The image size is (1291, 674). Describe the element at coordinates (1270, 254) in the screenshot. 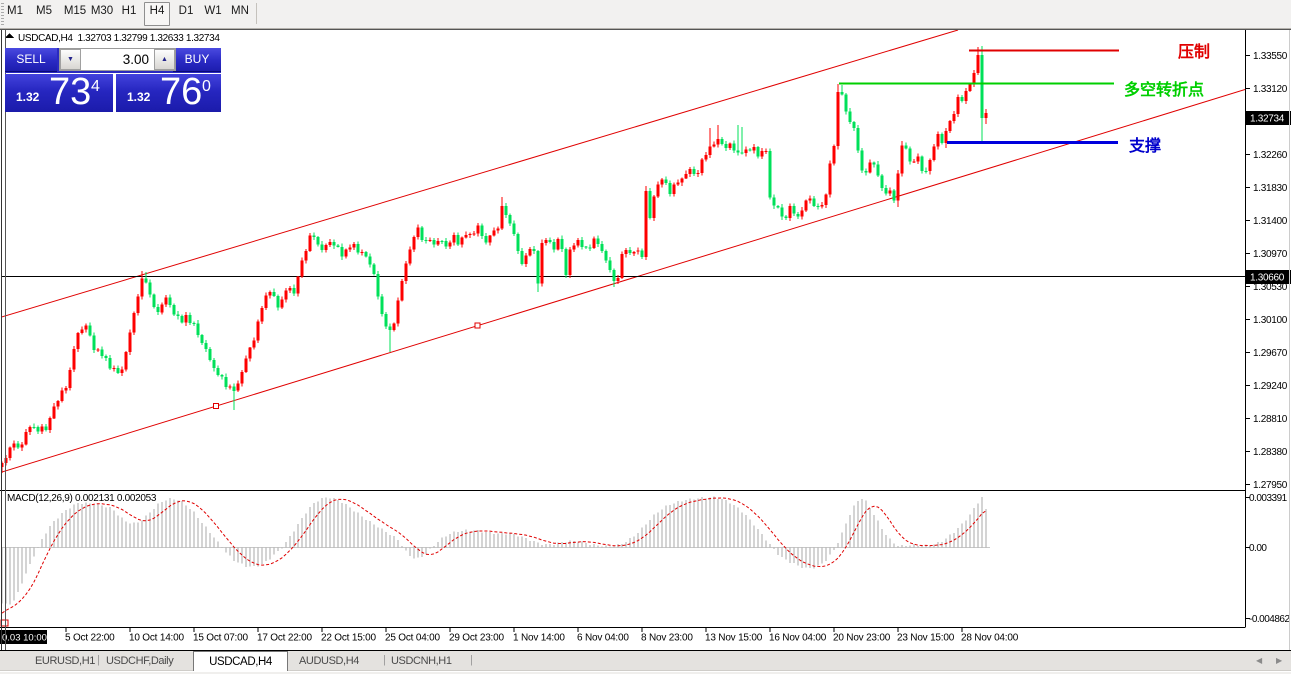

I see `svg-text: 1.30970` at that location.